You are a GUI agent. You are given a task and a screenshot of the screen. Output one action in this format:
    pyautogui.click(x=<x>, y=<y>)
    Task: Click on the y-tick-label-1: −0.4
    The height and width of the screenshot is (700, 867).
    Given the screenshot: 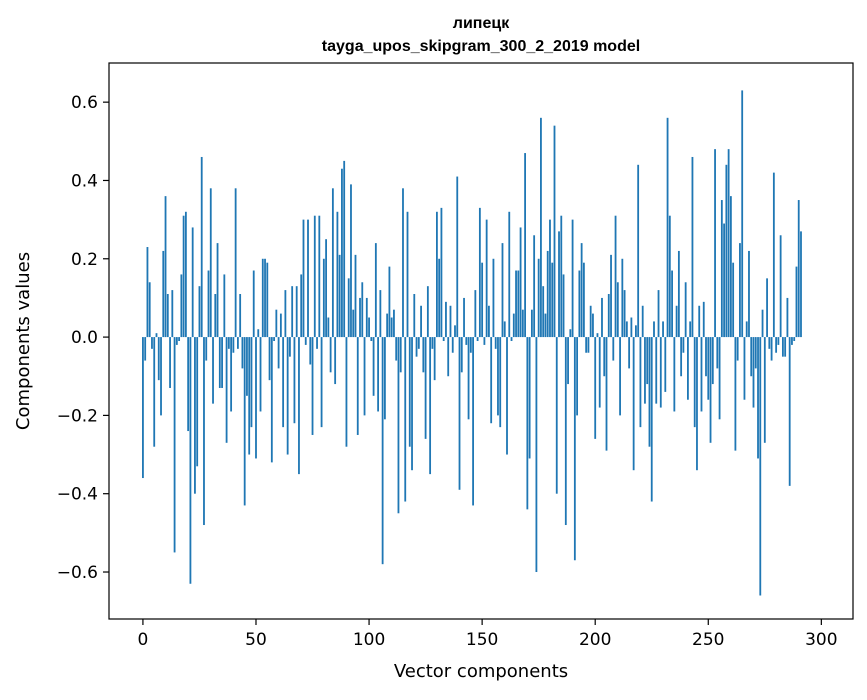 What is the action you would take?
    pyautogui.click(x=77, y=495)
    